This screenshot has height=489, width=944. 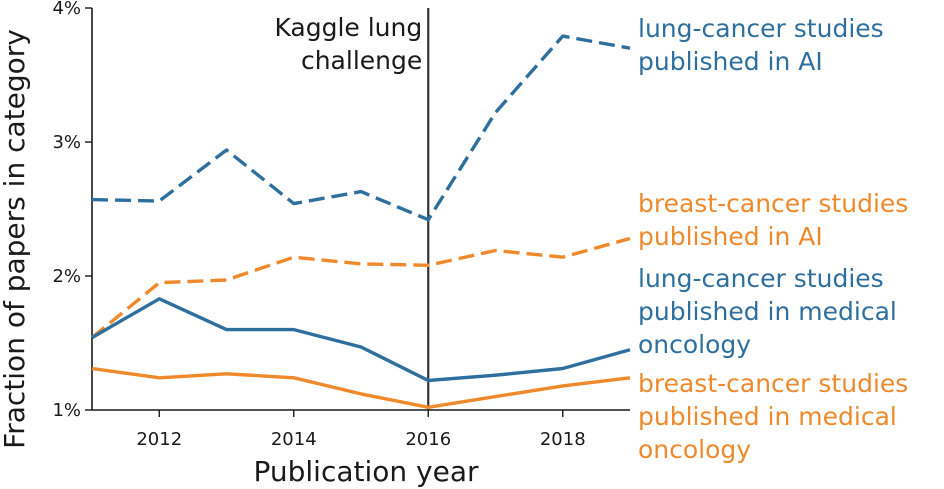 What do you see at coordinates (361, 60) in the screenshot?
I see `event-label-line: challenge` at bounding box center [361, 60].